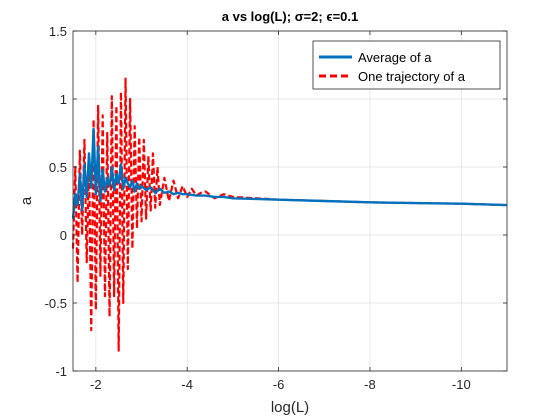  I want to click on y-tick-label: -1, so click(61, 371).